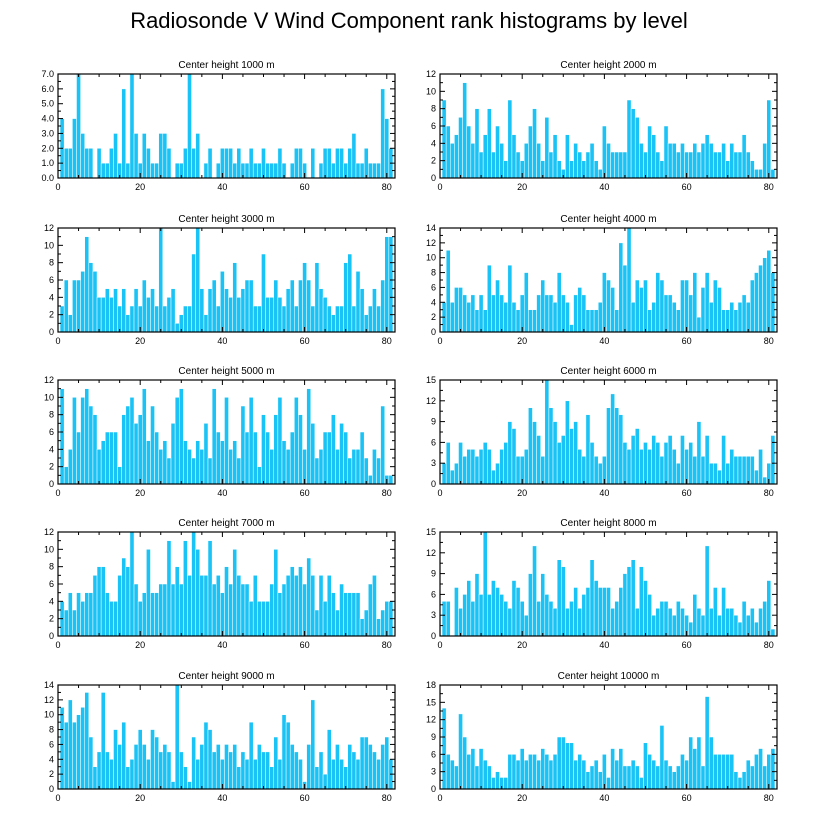 Image resolution: width=818 pixels, height=824 pixels. Describe the element at coordinates (433, 574) in the screenshot. I see `y-tick-label: 9` at that location.